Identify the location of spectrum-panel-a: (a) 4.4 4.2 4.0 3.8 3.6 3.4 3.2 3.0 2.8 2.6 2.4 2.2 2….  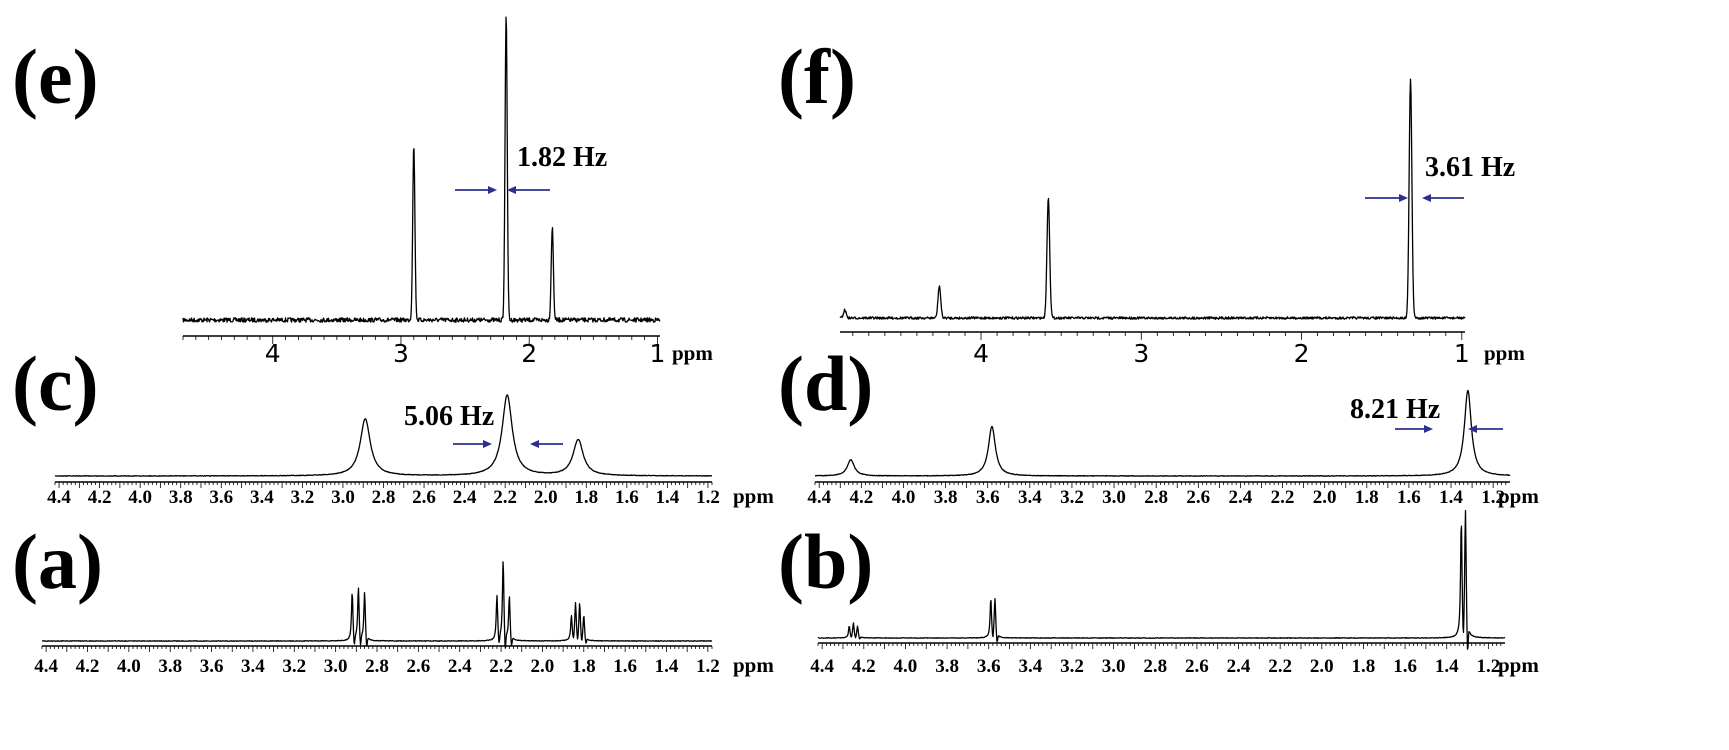
(393, 597).